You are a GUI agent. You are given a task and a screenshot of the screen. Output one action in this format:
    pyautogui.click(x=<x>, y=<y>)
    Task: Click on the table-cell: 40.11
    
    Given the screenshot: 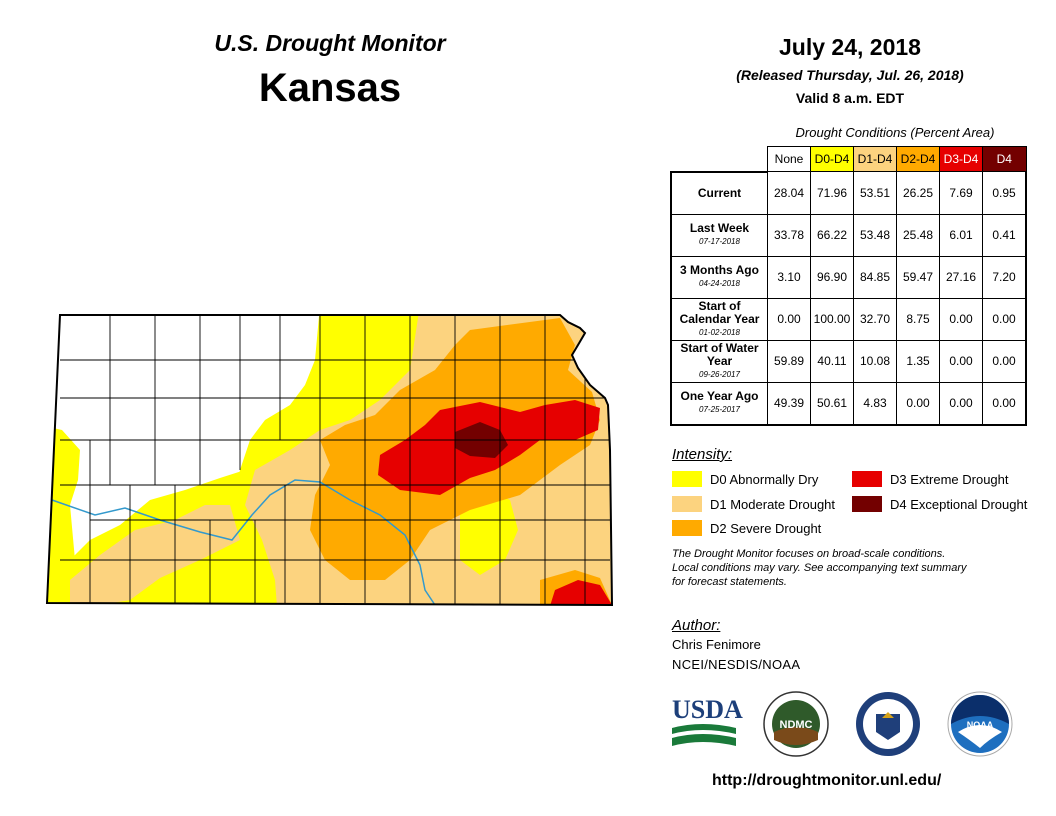 What is the action you would take?
    pyautogui.click(x=832, y=361)
    